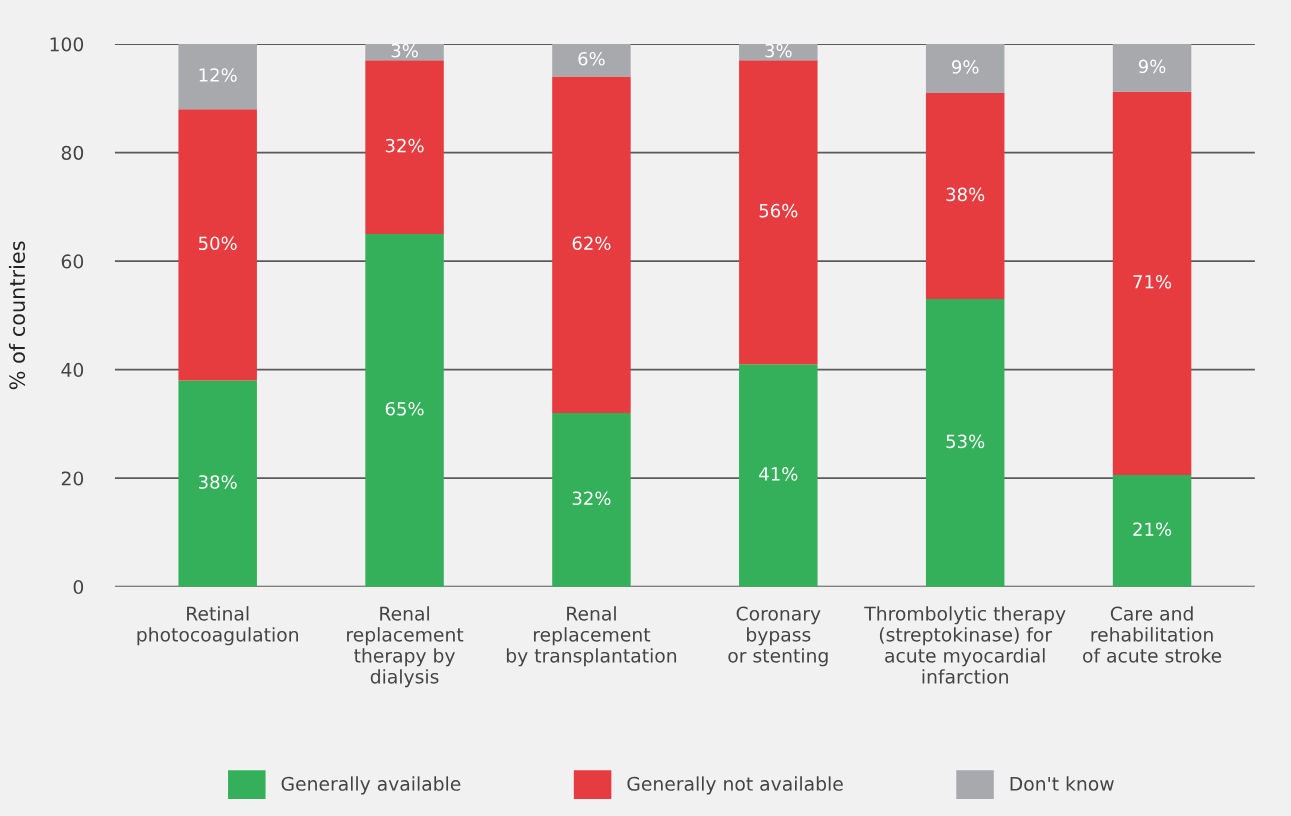 This screenshot has width=1291, height=816. I want to click on data-label: 21%, so click(1152, 529).